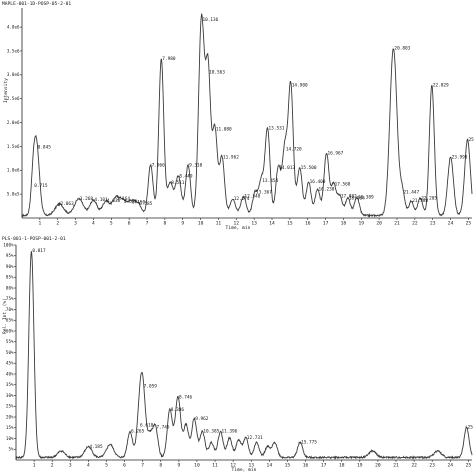  What do you see at coordinates (10, 266) in the screenshot?
I see `chart-bottom-y-tick-label: 90%` at bounding box center [10, 266].